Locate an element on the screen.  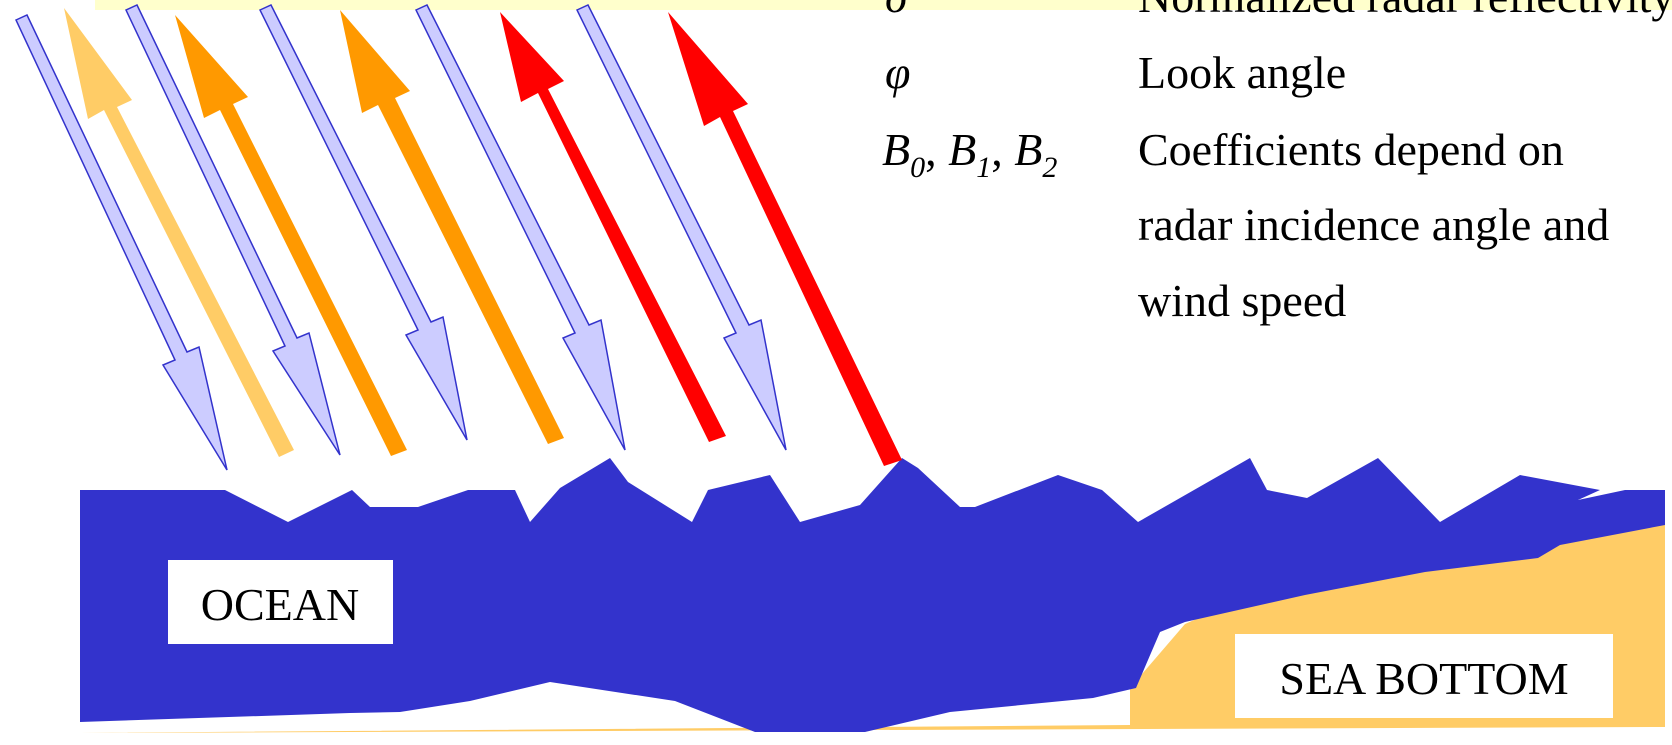
legend-description-coefficients: Coefficients depend on is located at coordinates (1351, 149).